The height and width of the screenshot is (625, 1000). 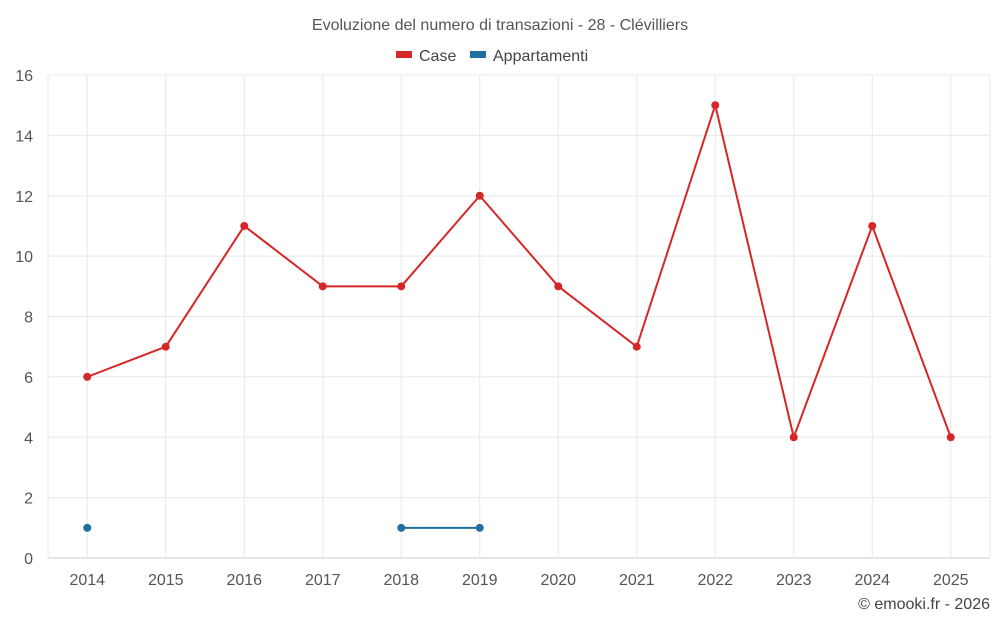 What do you see at coordinates (558, 580) in the screenshot?
I see `x-tick-label: 2020` at bounding box center [558, 580].